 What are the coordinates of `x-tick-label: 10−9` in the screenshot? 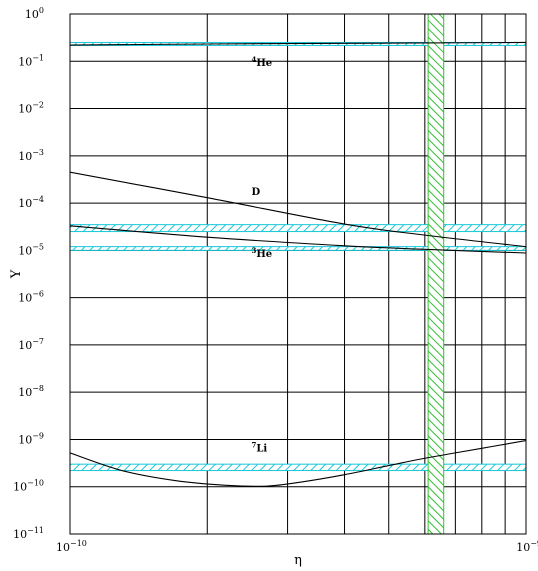 It's located at (527, 546).